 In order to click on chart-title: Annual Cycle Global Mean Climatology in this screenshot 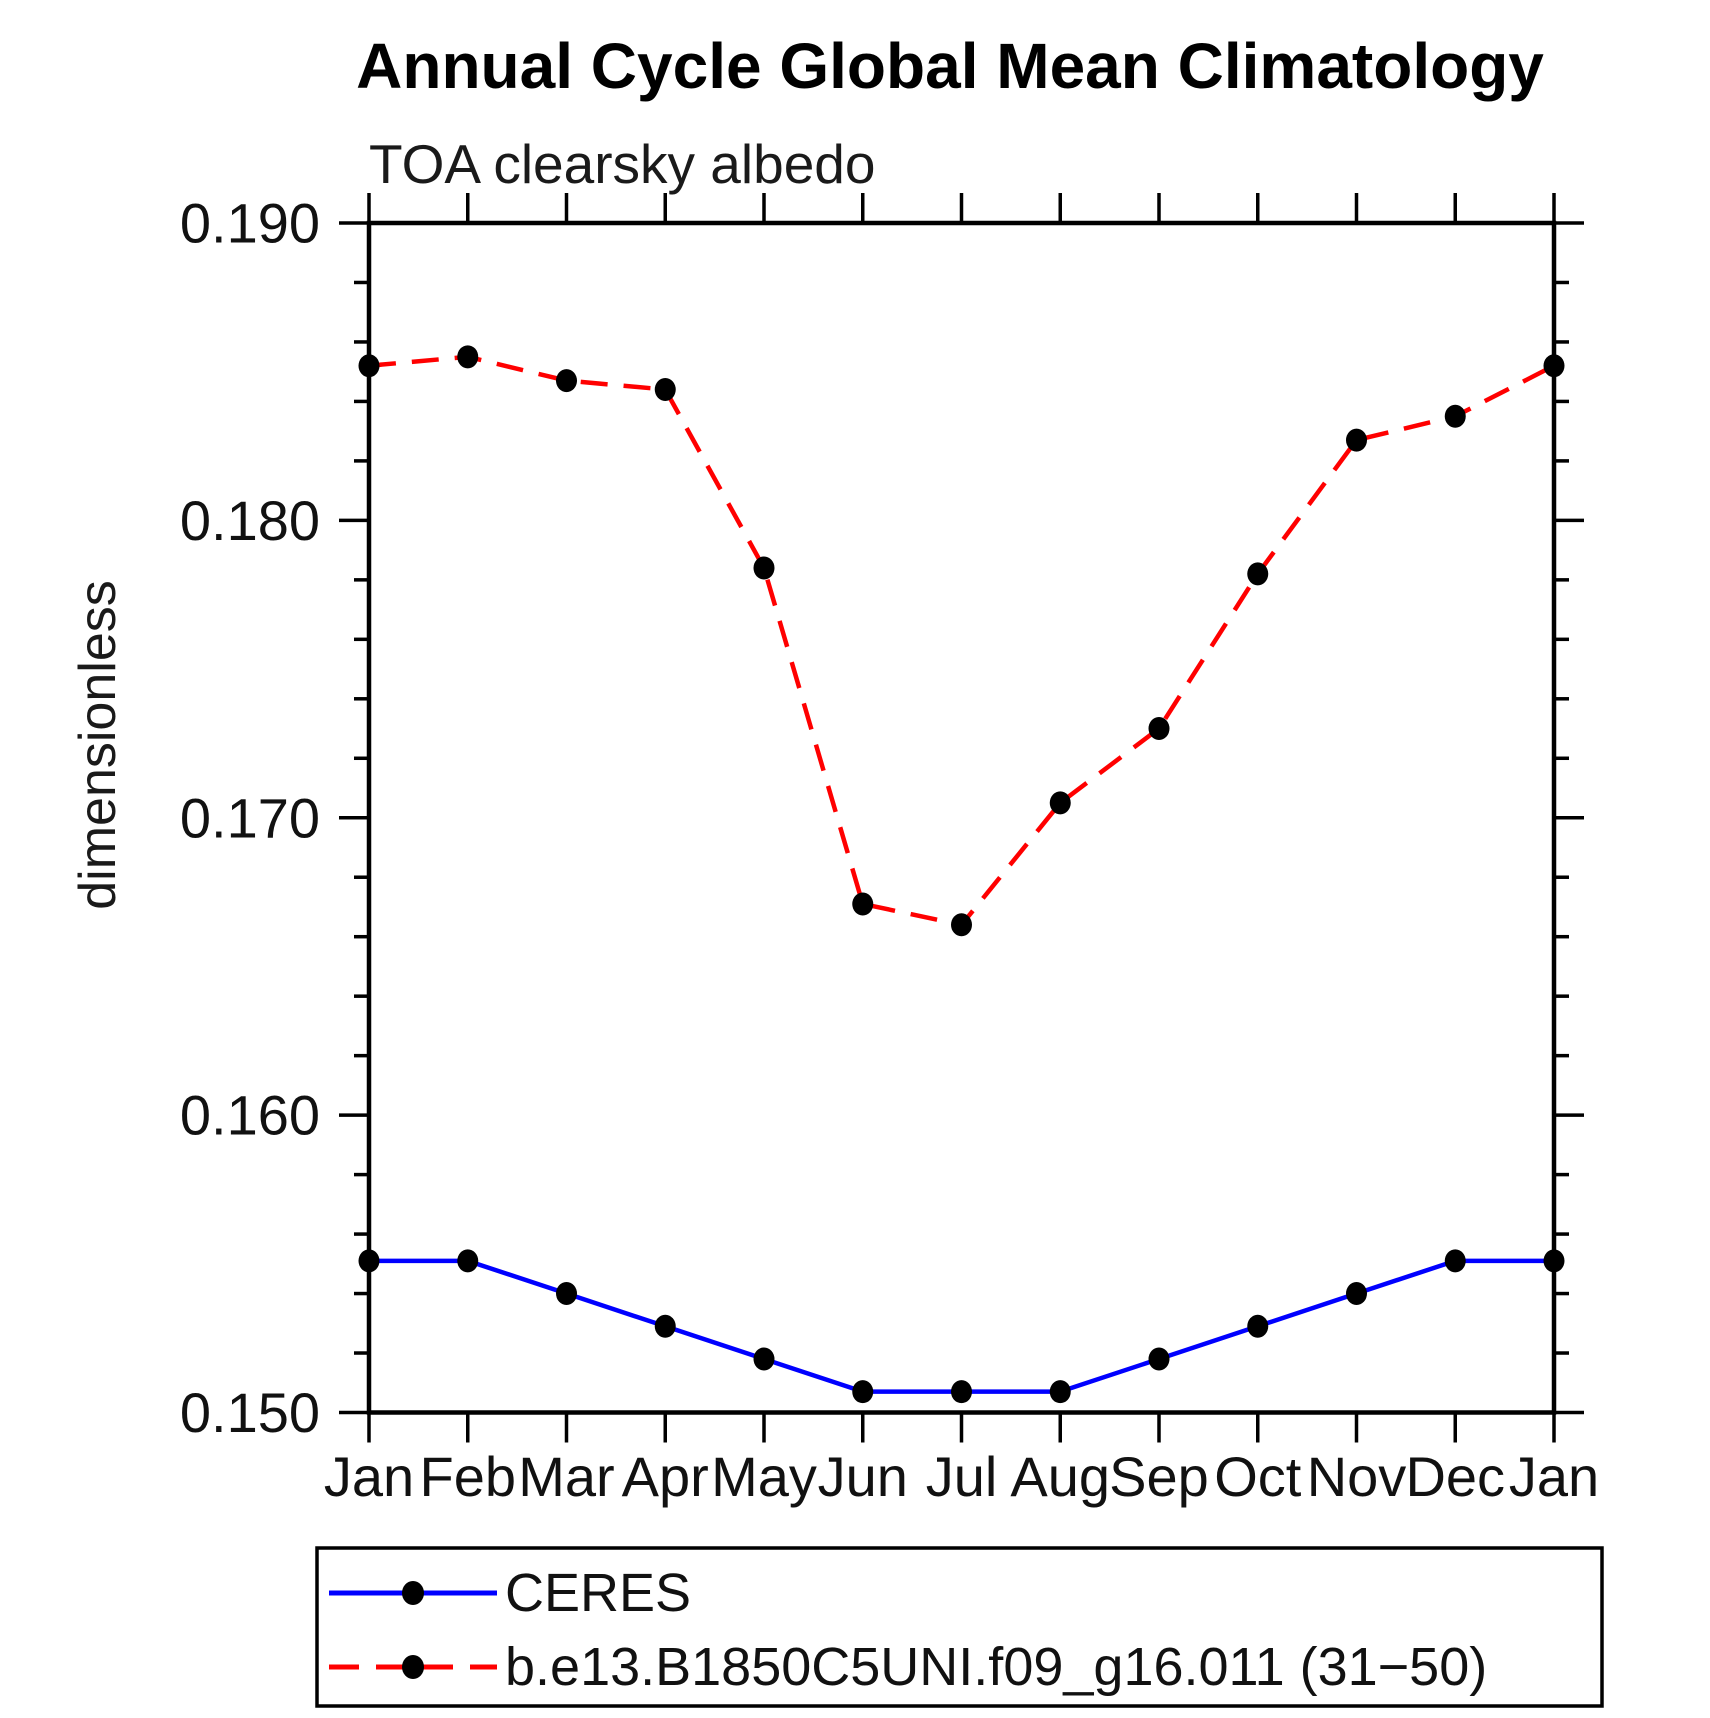, I will do `click(950, 66)`.